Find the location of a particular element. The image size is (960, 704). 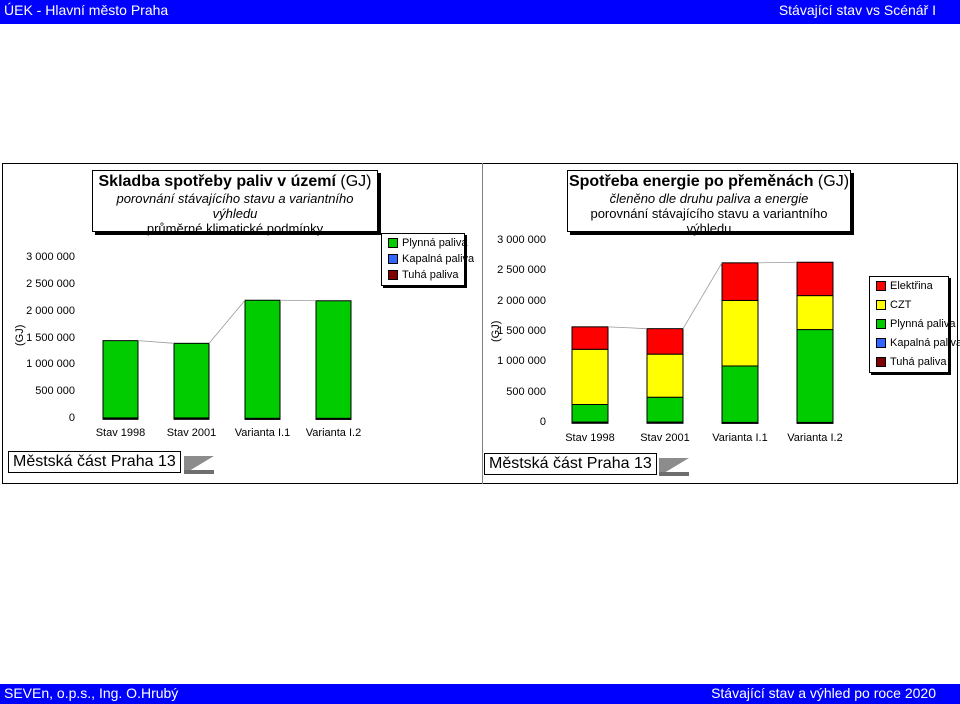

right-bar-czt-stav-2001 is located at coordinates (665, 375).